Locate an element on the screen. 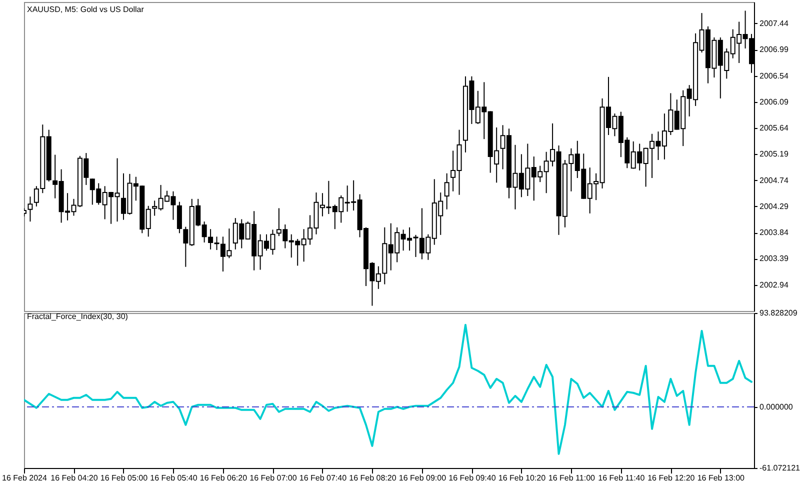 Image resolution: width=800 pixels, height=485 pixels. y-tick-label: 2002.94 is located at coordinates (774, 285).